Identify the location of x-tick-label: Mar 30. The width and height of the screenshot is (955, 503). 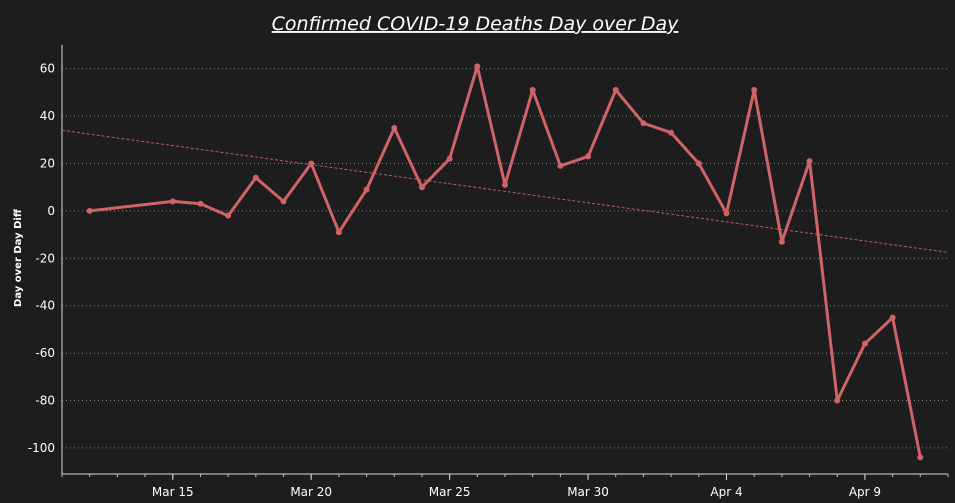
(588, 492).